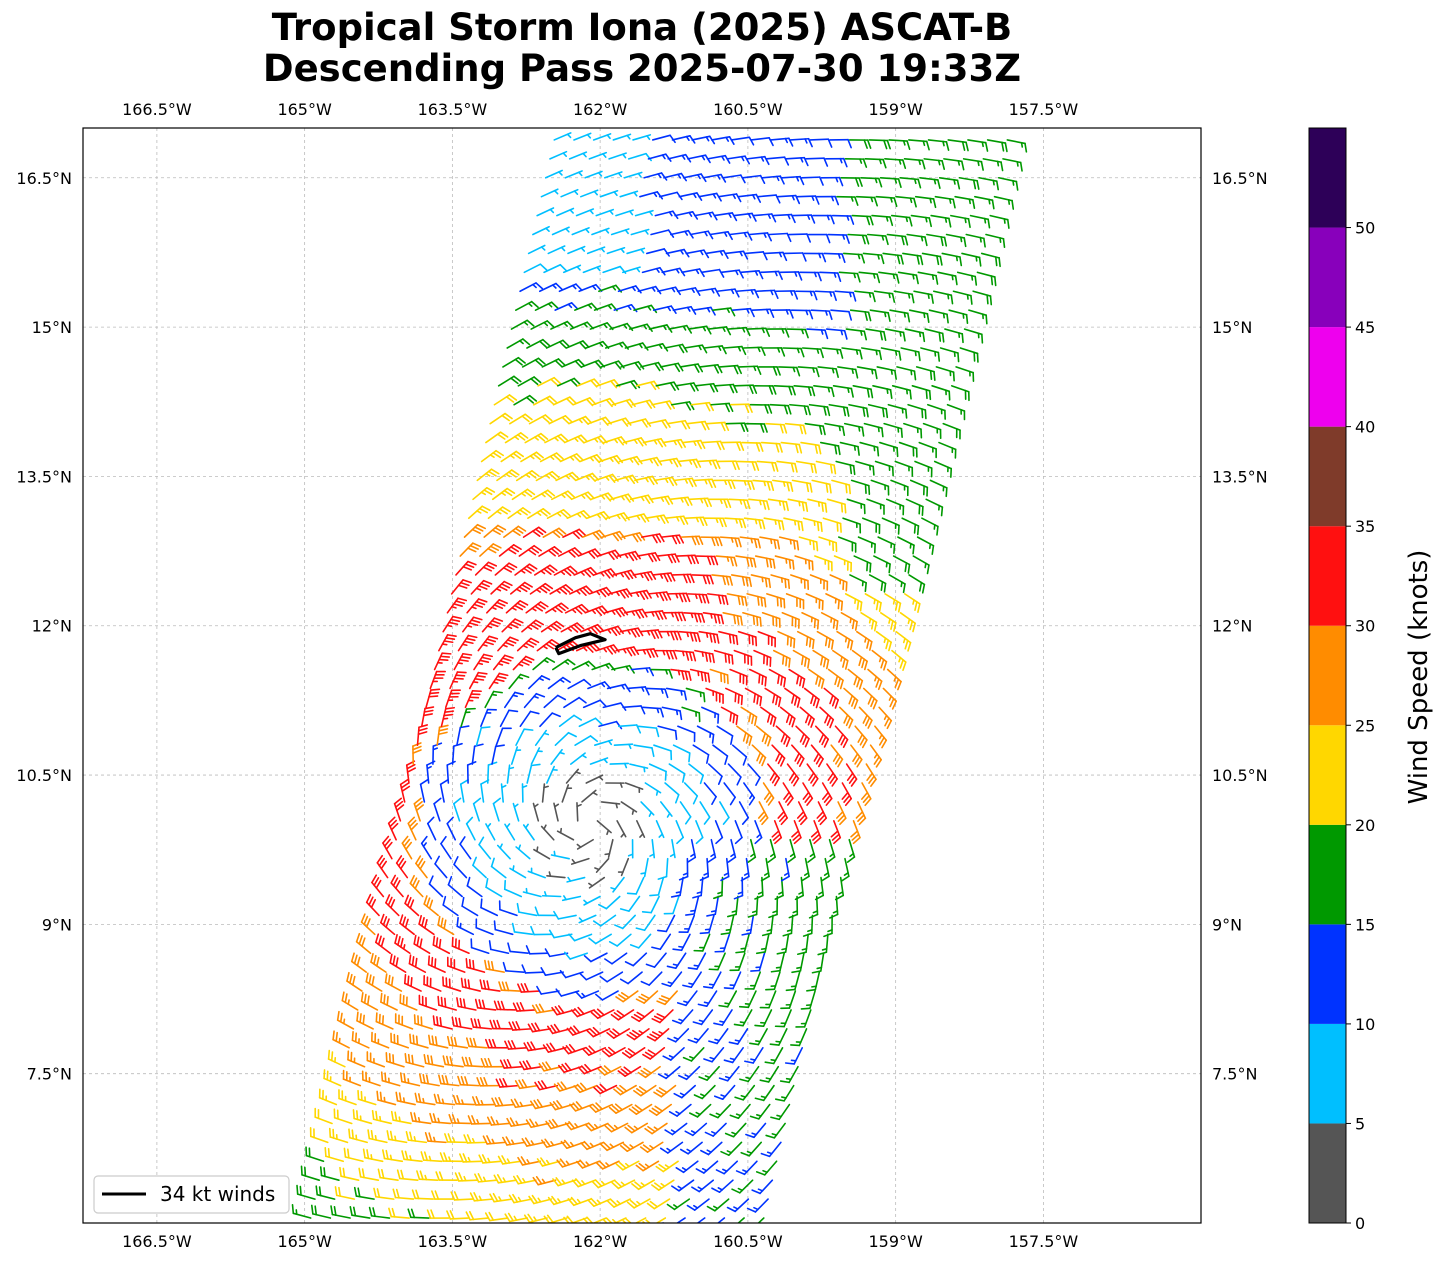  Describe the element at coordinates (1365, 825) in the screenshot. I see `colorbar-tick-label: 20` at that location.